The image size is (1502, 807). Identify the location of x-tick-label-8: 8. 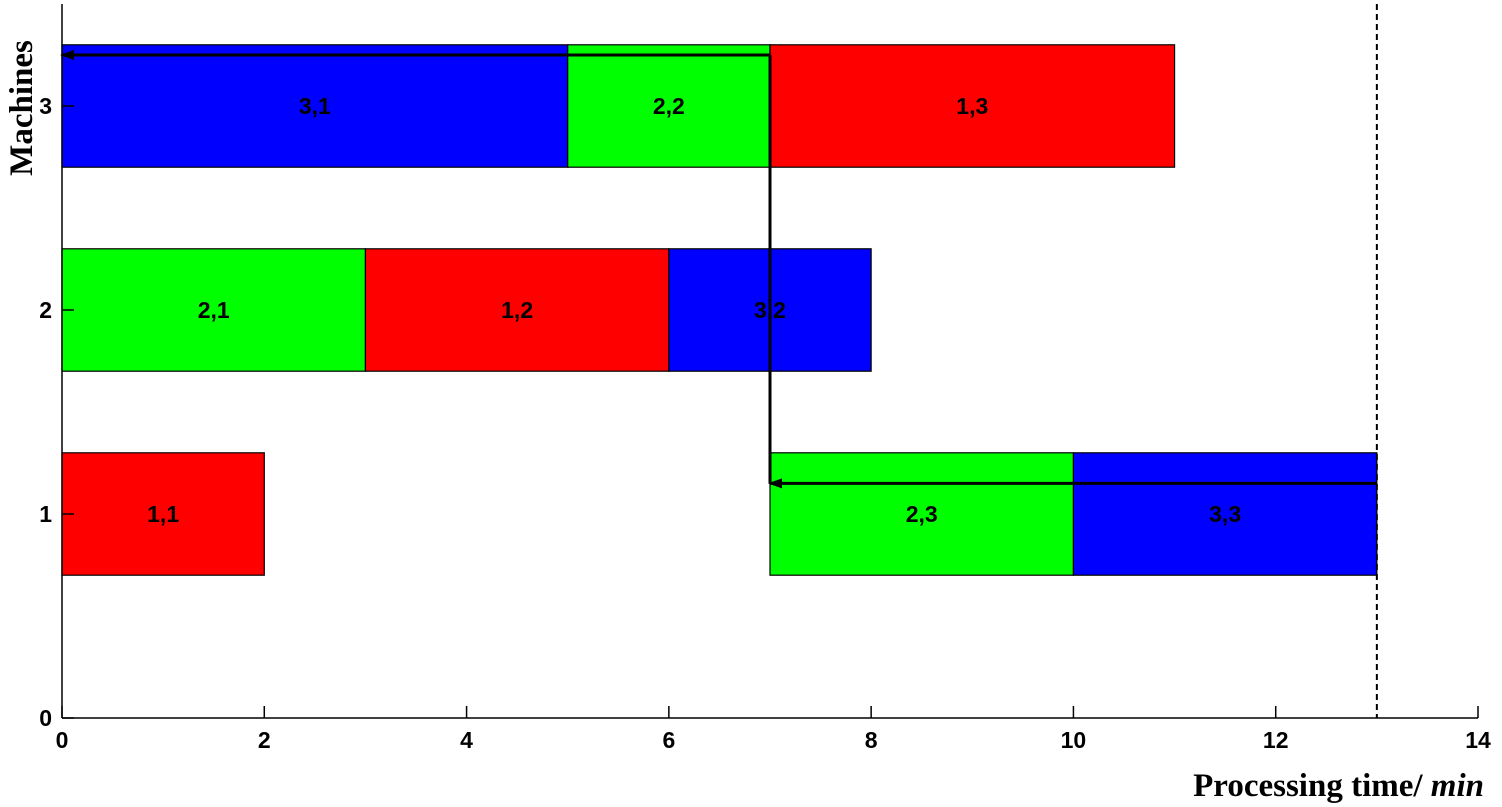
(871, 740).